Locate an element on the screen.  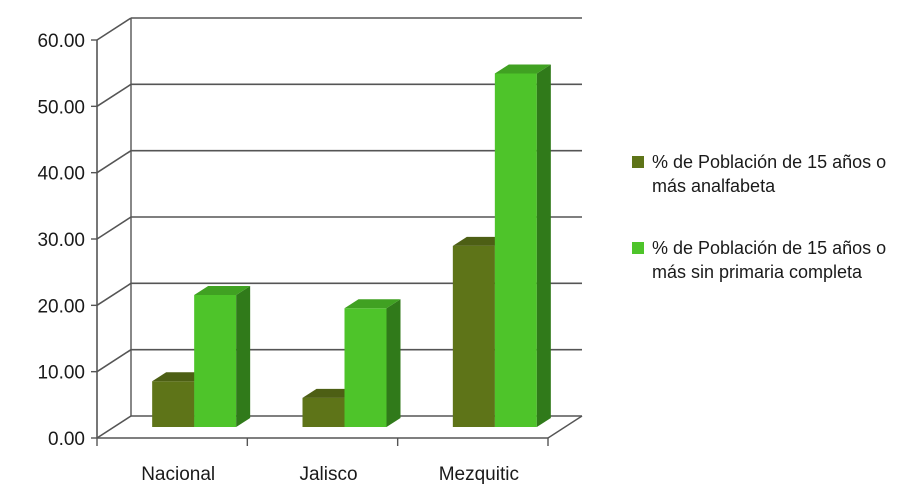
x-tick-label: Nacional is located at coordinates (178, 474).